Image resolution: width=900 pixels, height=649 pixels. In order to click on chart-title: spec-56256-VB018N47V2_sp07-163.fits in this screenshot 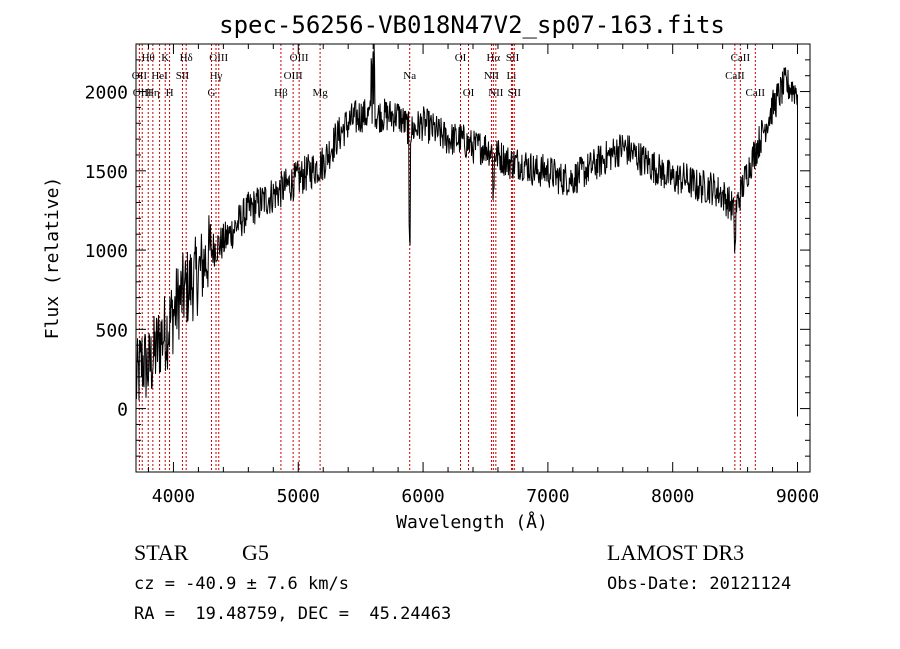, I will do `click(472, 25)`.